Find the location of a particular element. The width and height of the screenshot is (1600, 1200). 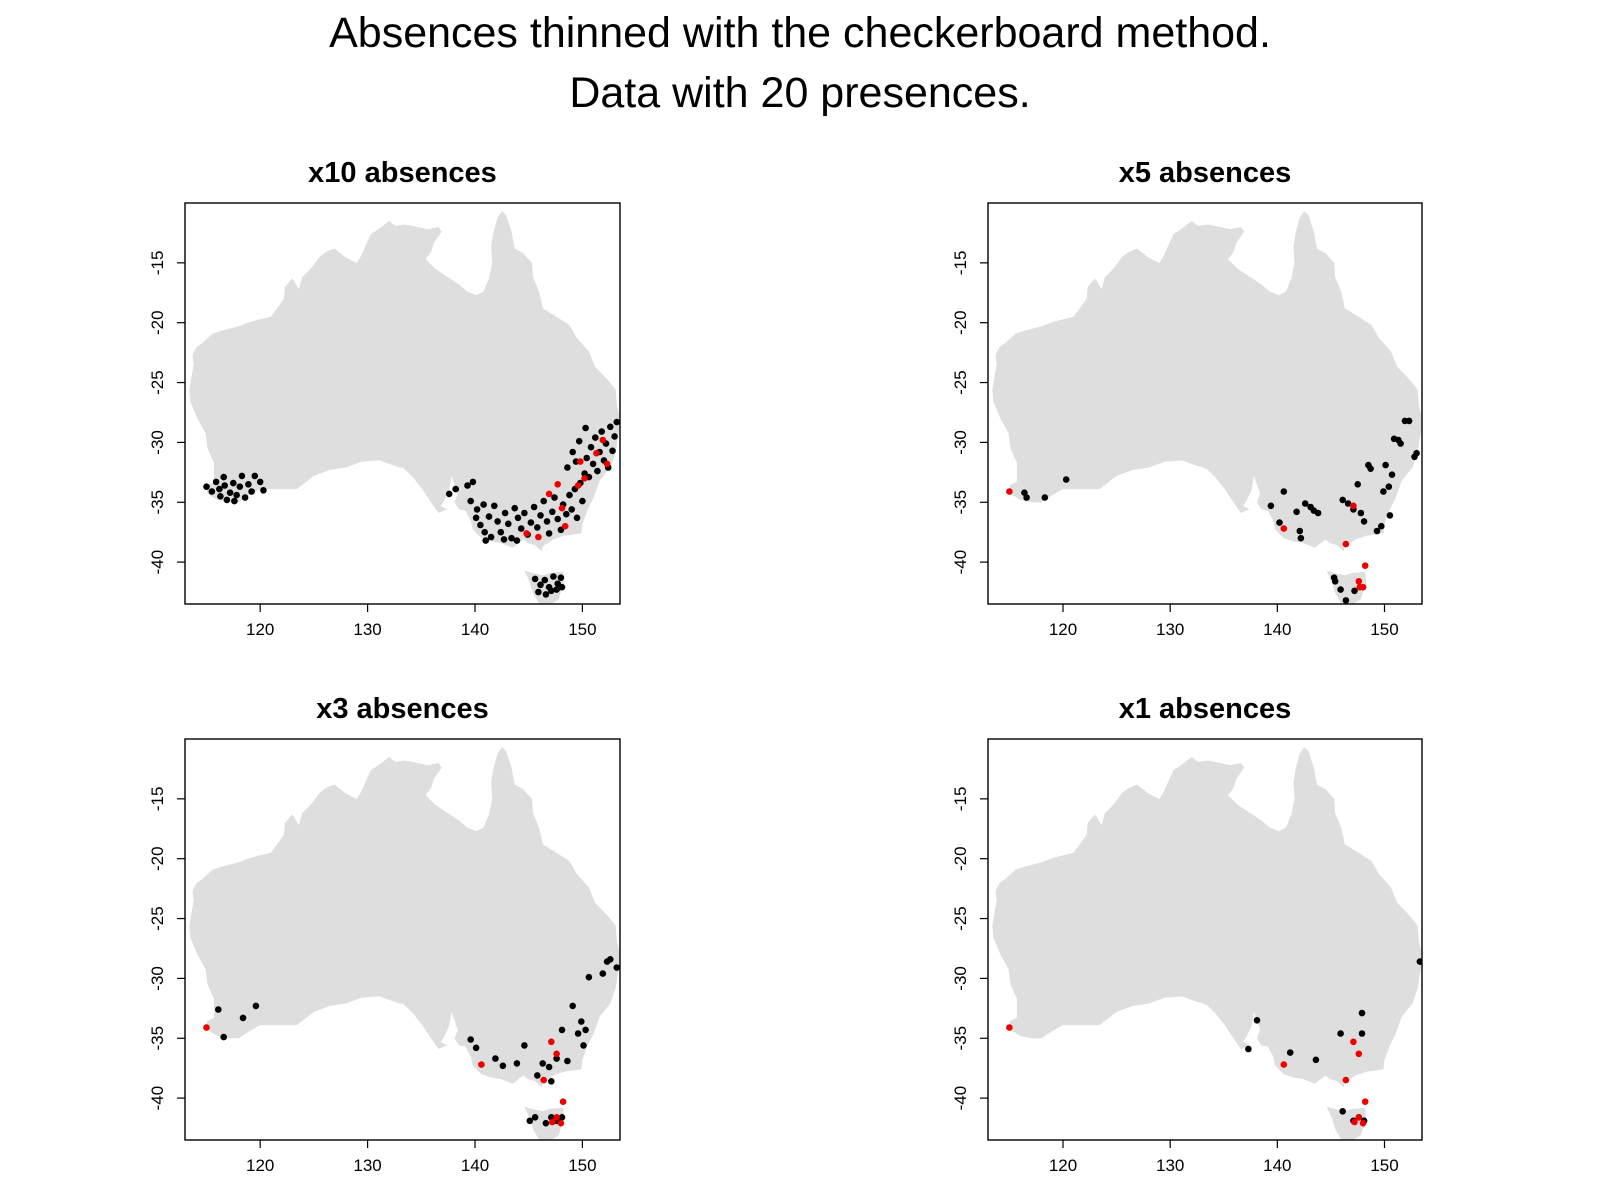

y-tick-label: -25 is located at coordinates (157, 382).